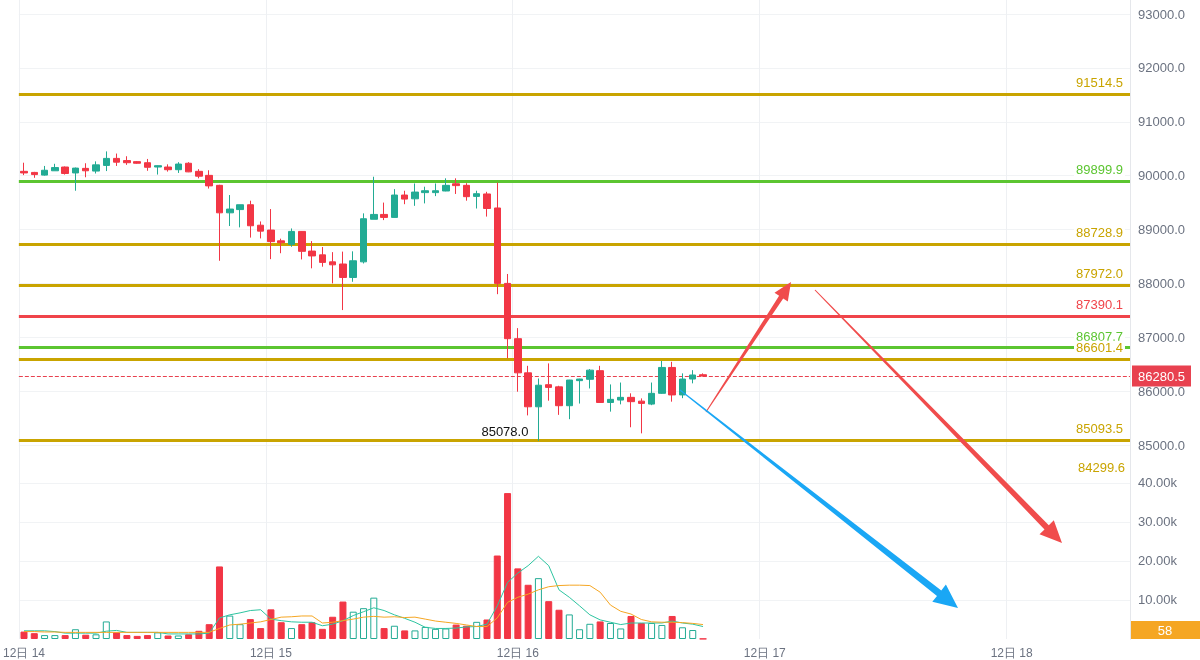  I want to click on line-series, so click(363, 595).